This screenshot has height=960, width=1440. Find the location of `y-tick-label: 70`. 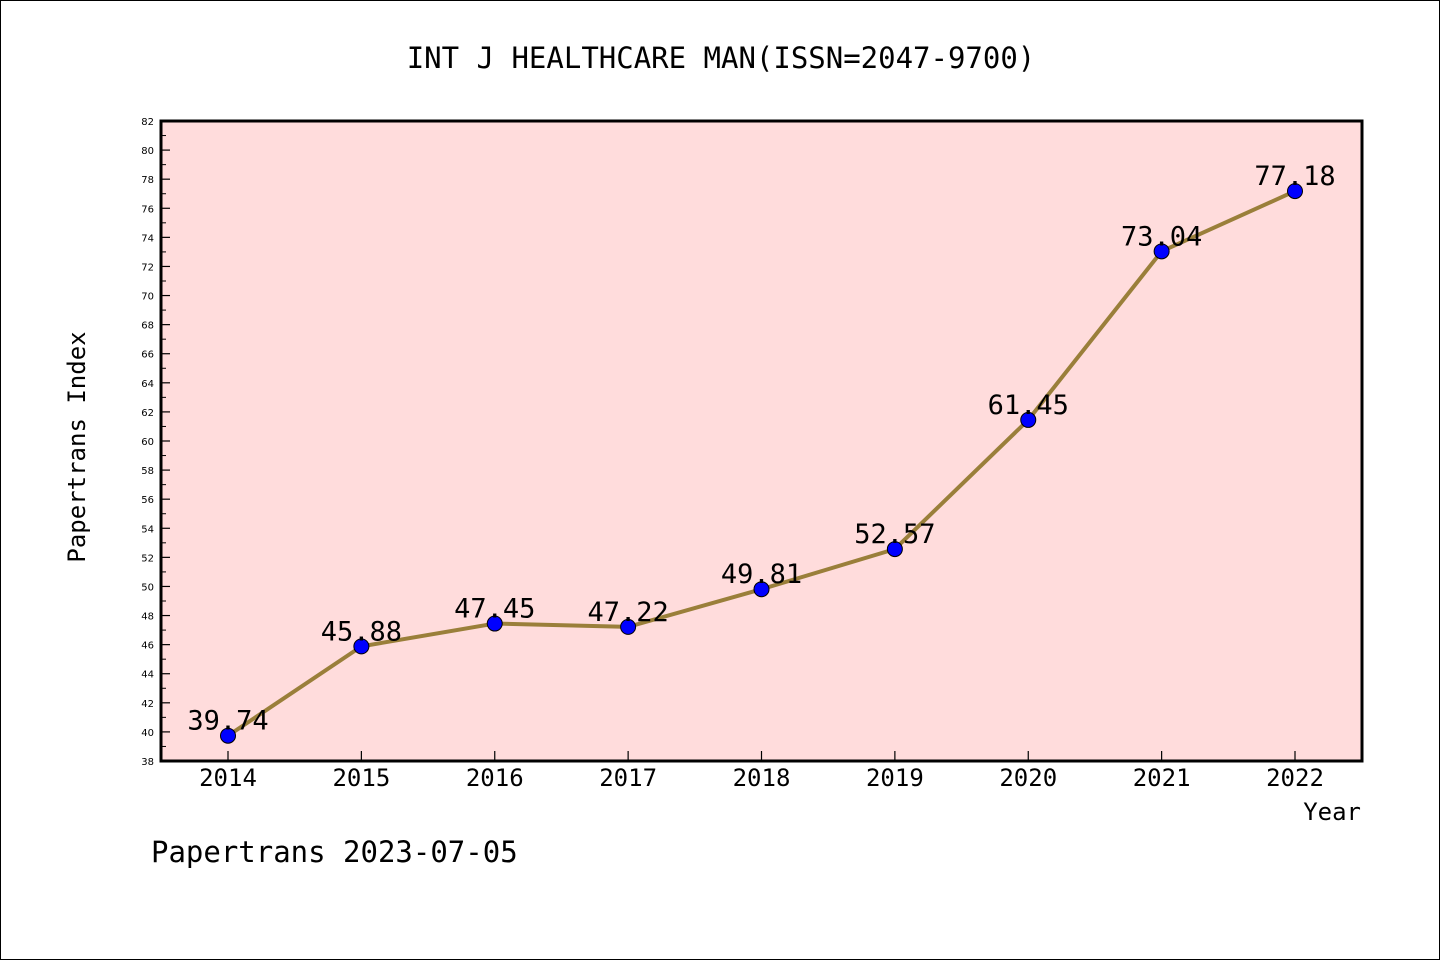

y-tick-label: 70 is located at coordinates (147, 297).